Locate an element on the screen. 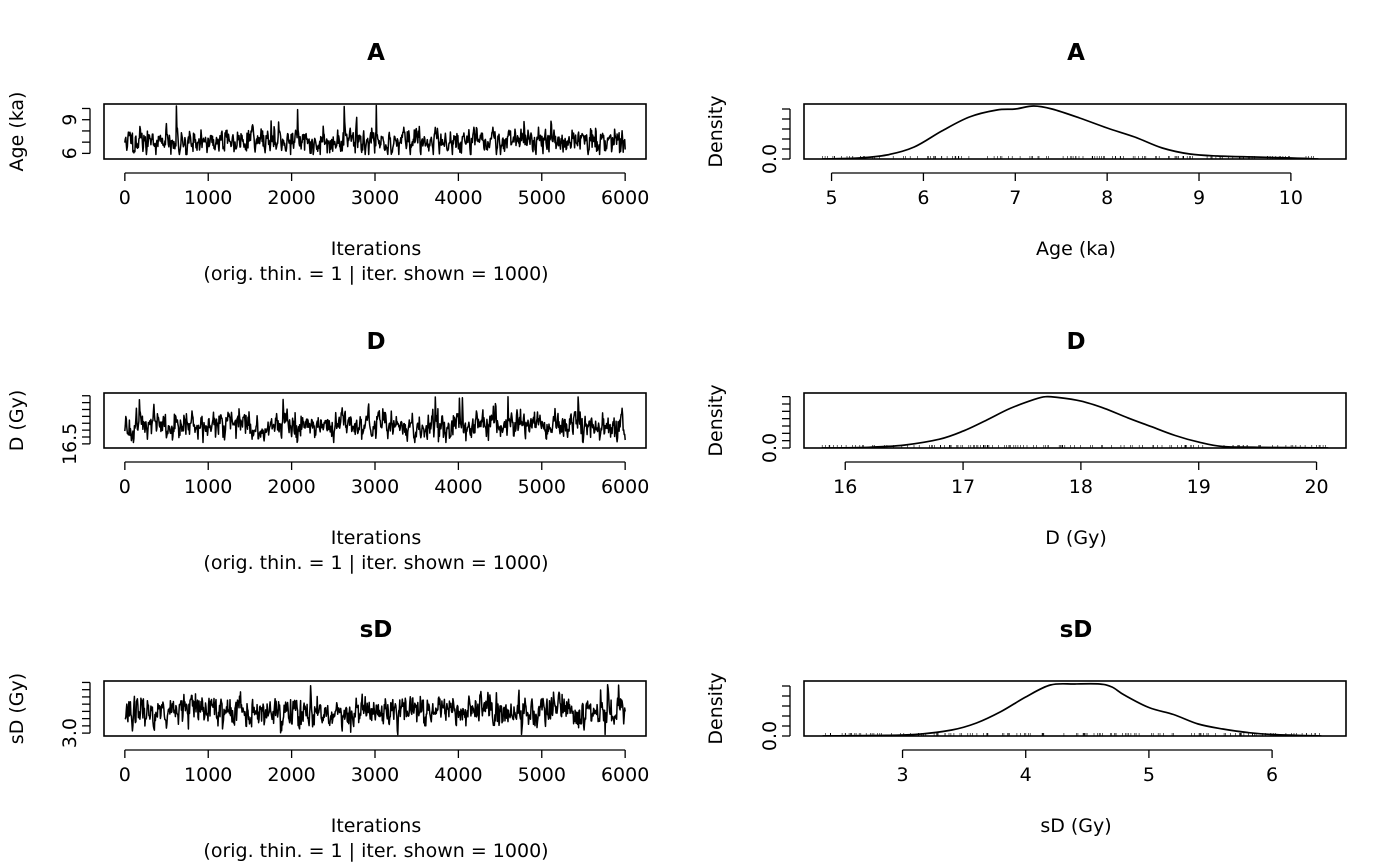 The image size is (1400, 866). x-tick-label: 4 is located at coordinates (1026, 775).